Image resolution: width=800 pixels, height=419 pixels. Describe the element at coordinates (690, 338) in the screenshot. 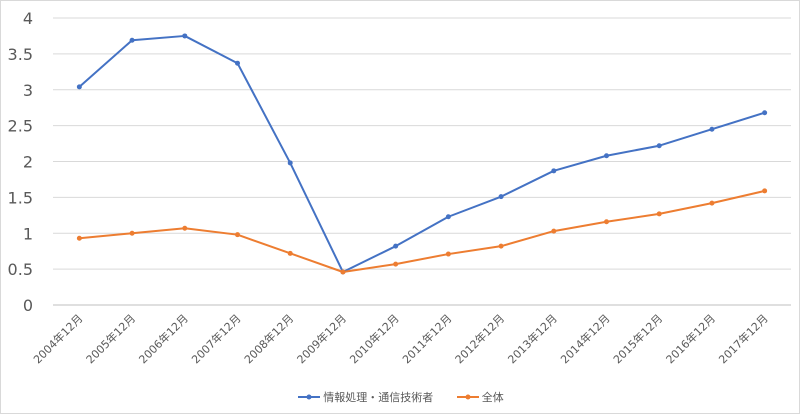

I see `x-tick-label: 2016年12月` at that location.